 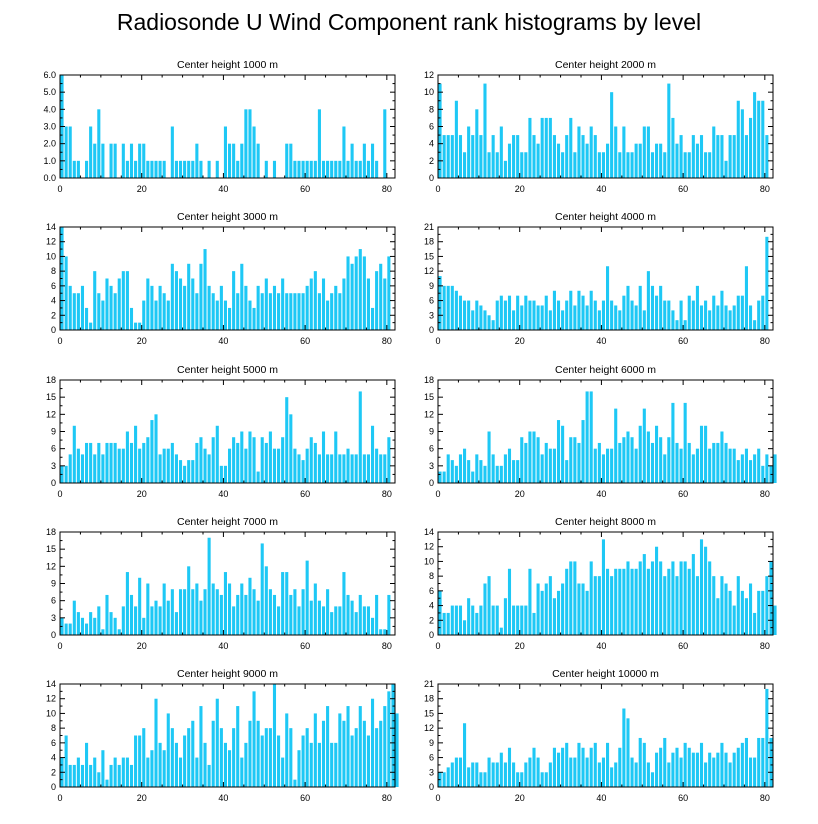 What do you see at coordinates (605, 370) in the screenshot?
I see `panel-title: Center height 6000 m` at bounding box center [605, 370].